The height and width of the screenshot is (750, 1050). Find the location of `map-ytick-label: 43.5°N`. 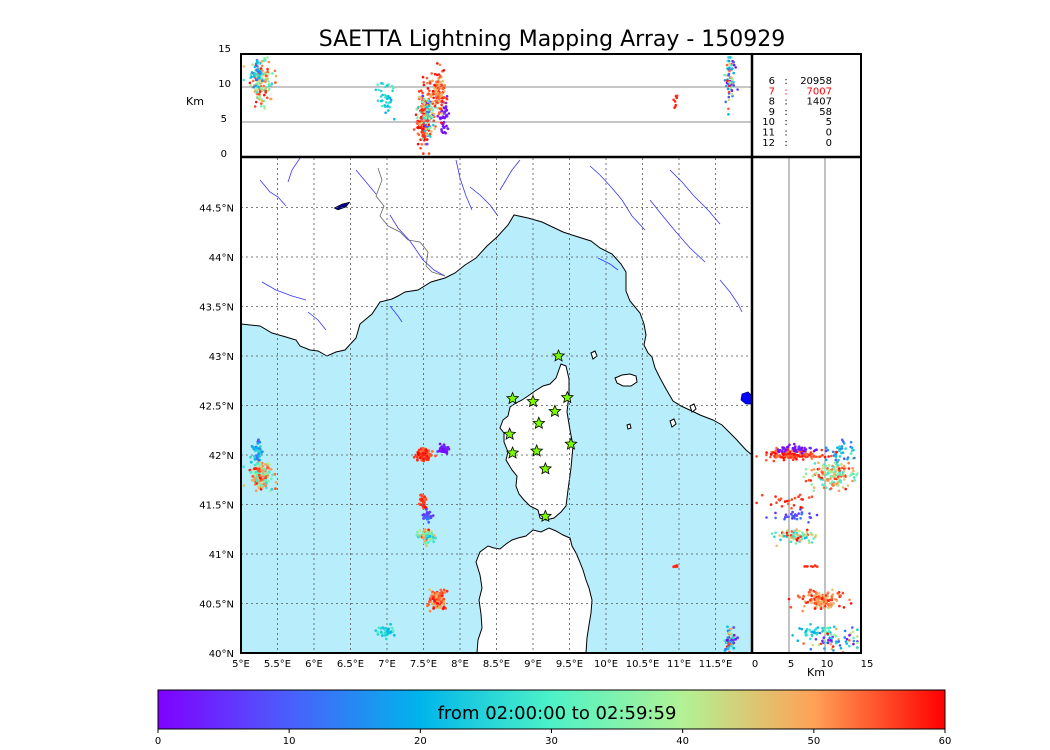

map-ytick-label: 43.5°N is located at coordinates (216, 308).